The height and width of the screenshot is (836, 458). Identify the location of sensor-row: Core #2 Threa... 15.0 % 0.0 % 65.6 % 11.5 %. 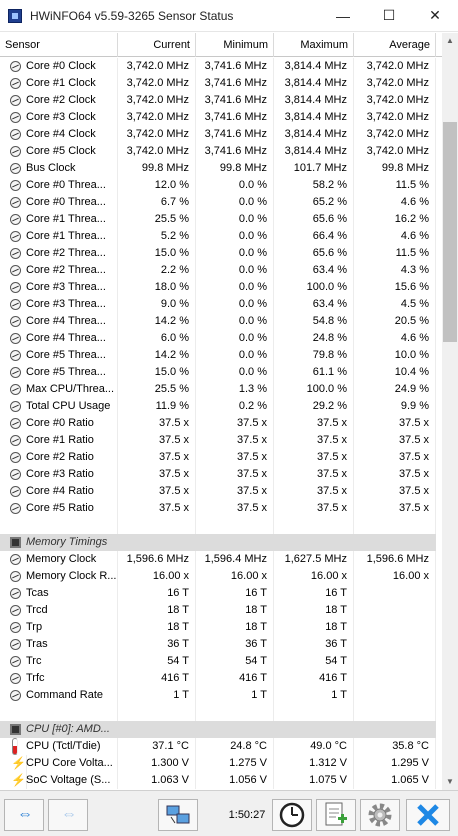
(218, 253).